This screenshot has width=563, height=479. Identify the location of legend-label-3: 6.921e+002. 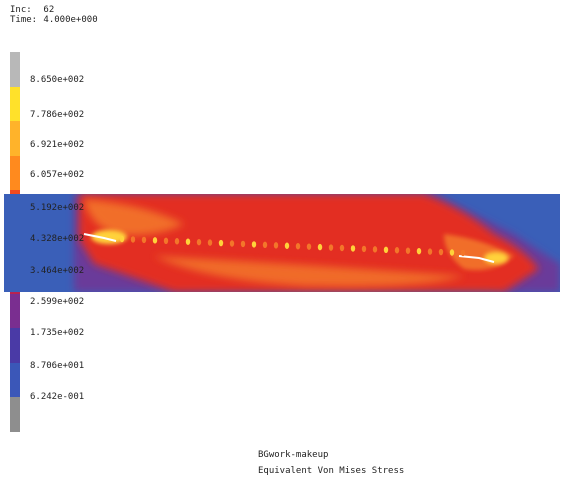
(57, 145).